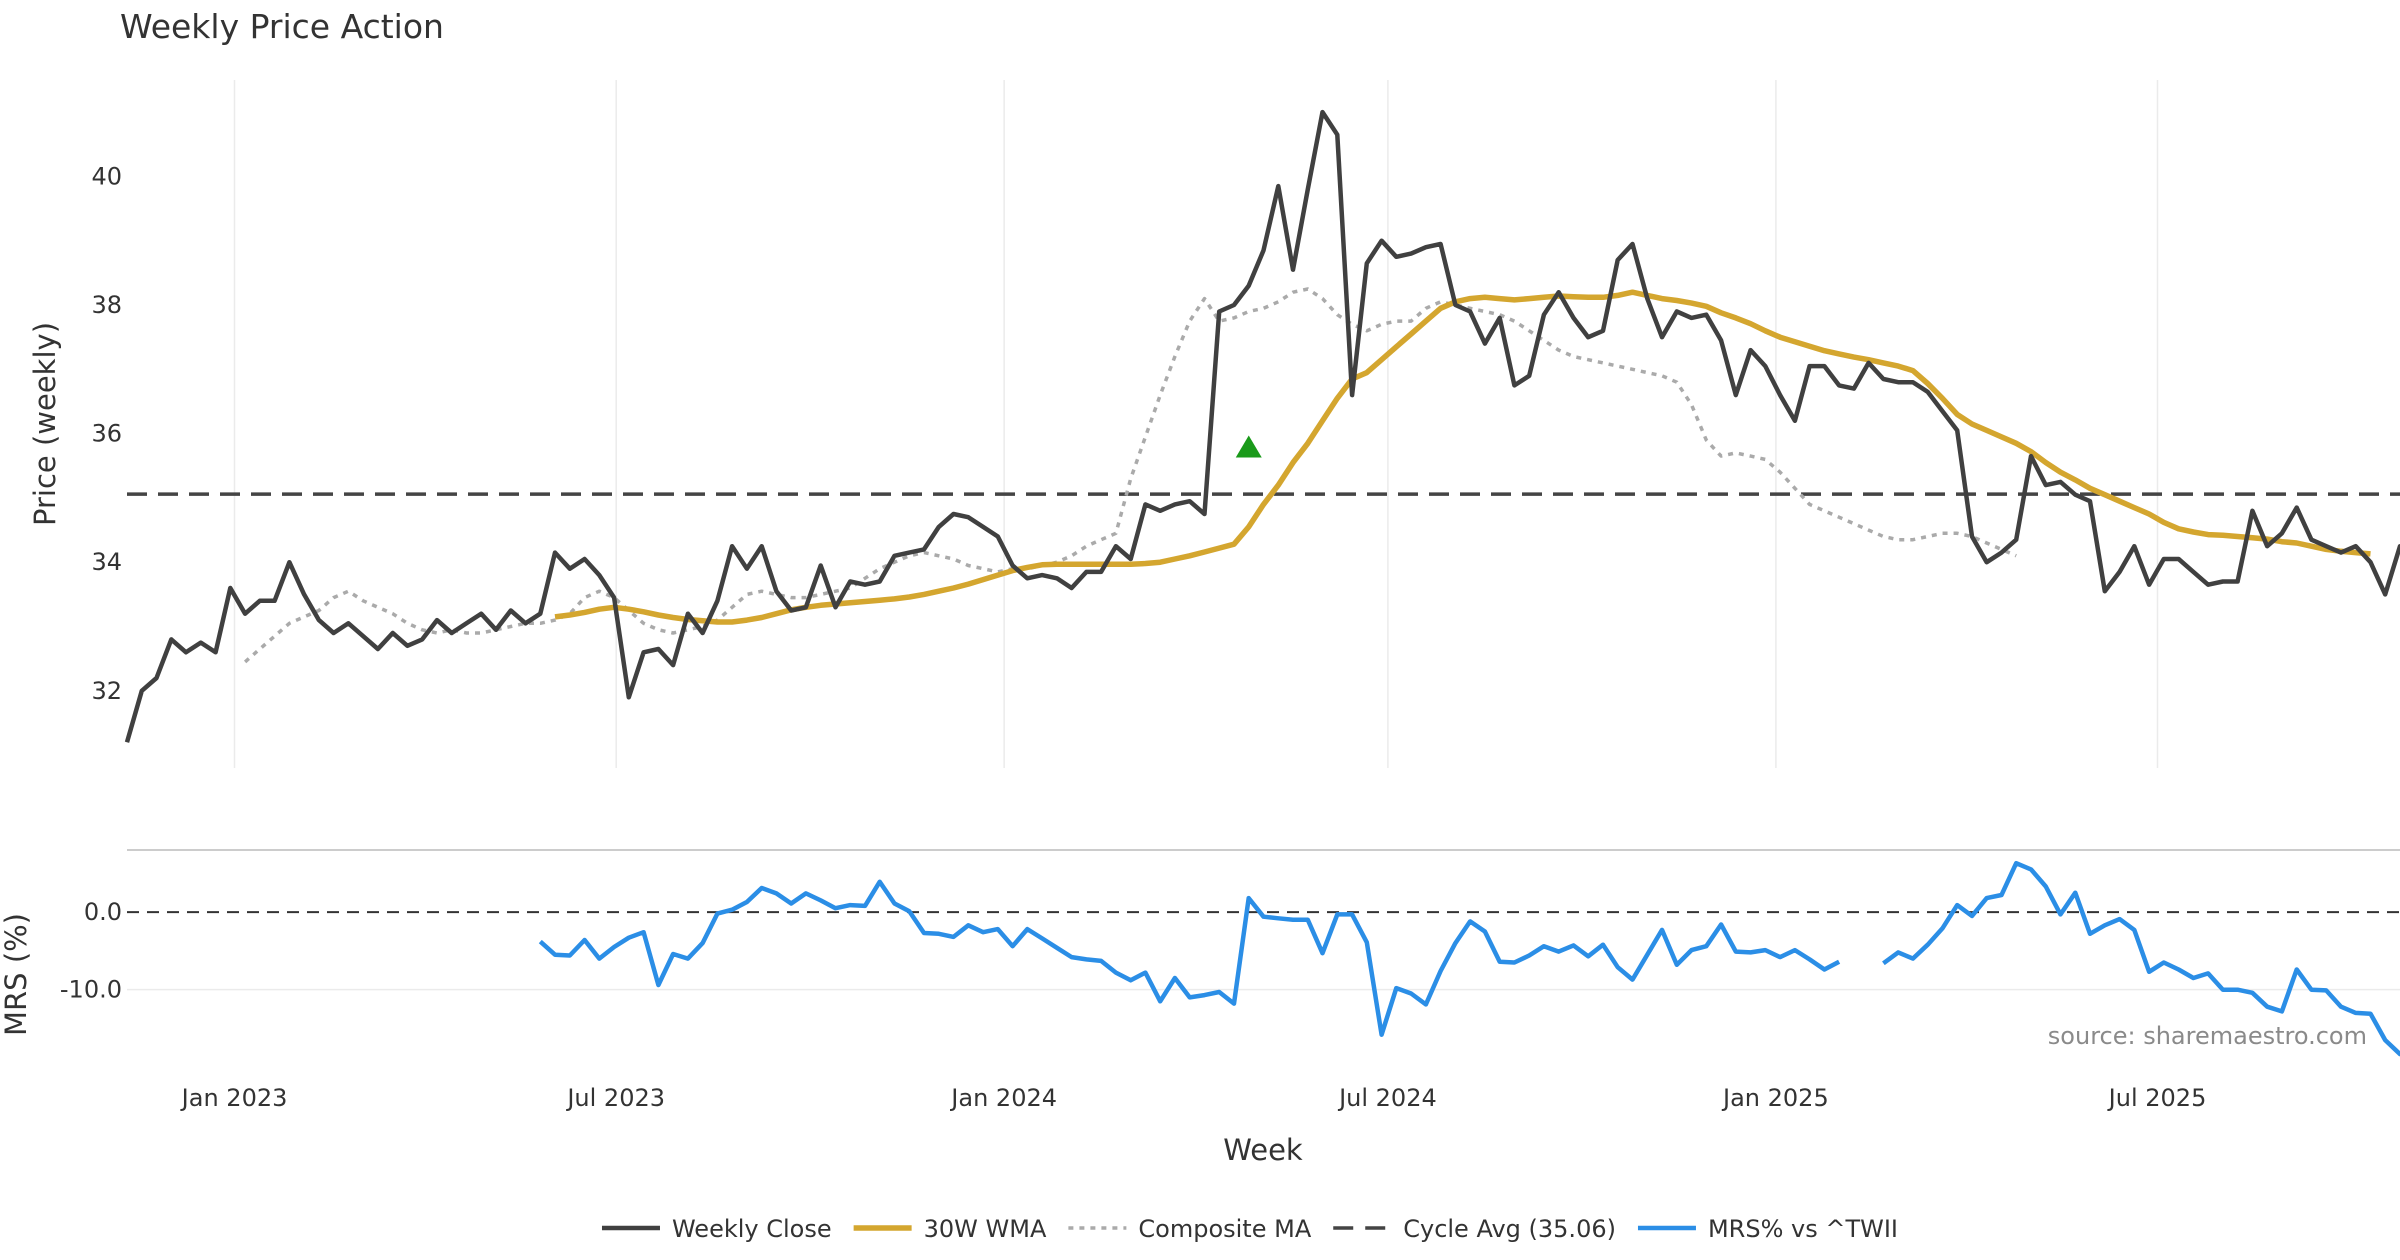 The height and width of the screenshot is (1260, 2400). What do you see at coordinates (2207, 1036) in the screenshot?
I see `source-label: source: sharemaestro.com` at bounding box center [2207, 1036].